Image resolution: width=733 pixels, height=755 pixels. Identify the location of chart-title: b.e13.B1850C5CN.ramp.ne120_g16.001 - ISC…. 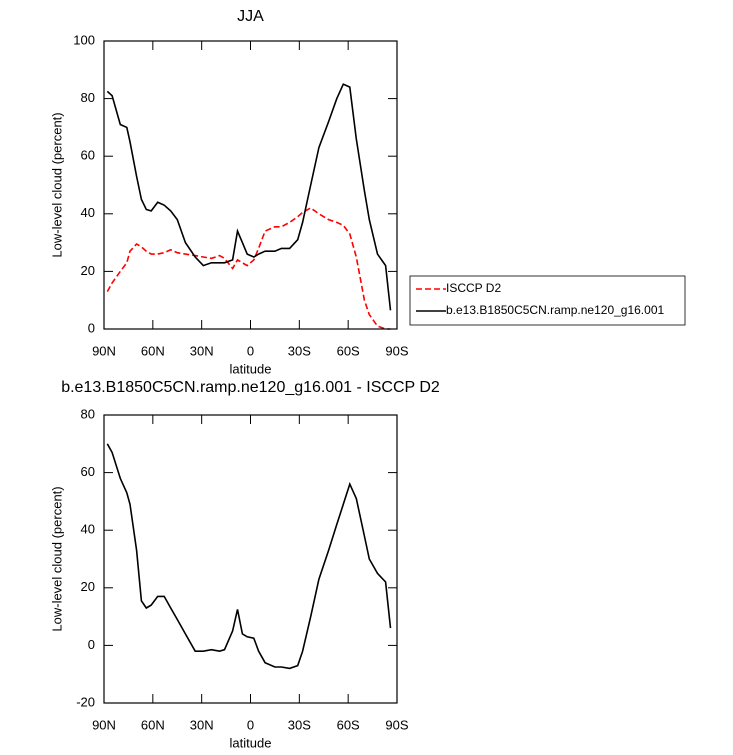
(250, 387).